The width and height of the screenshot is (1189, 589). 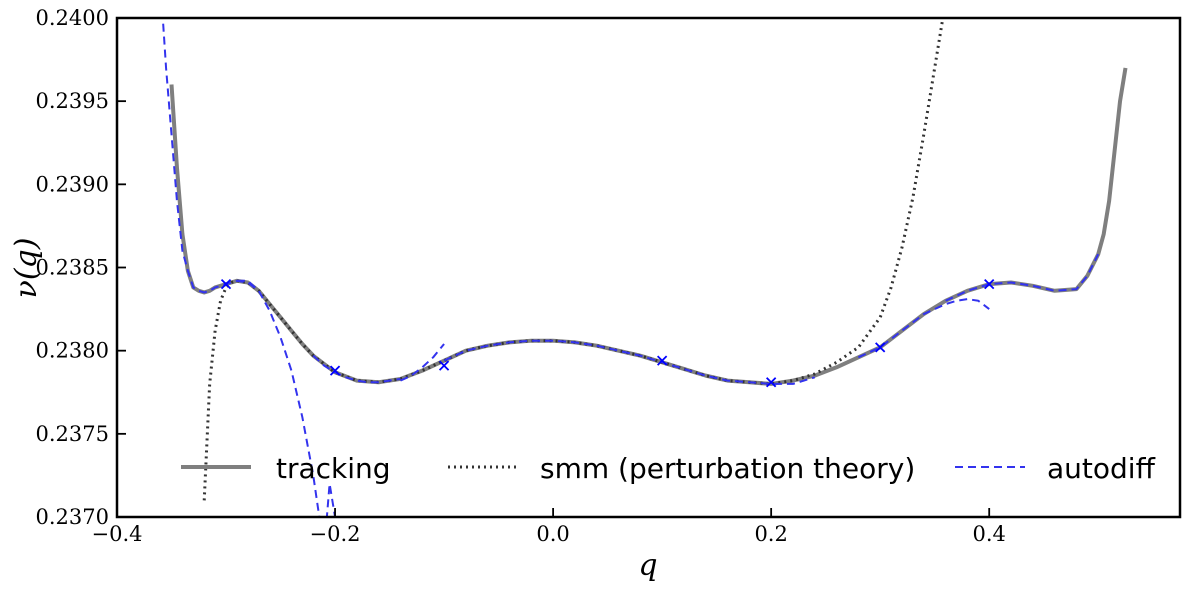 I want to click on x-tick-label-4: 0.4, so click(x=989, y=534).